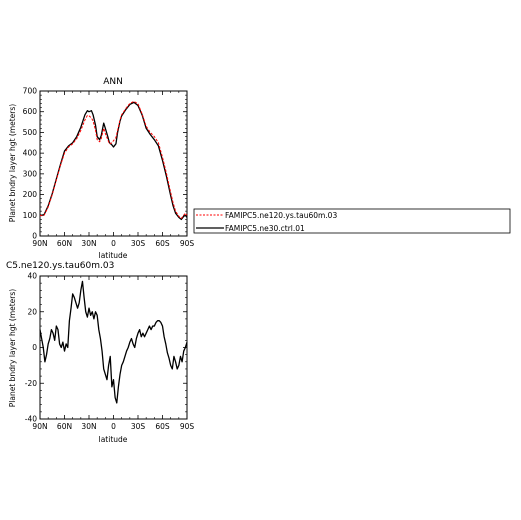  What do you see at coordinates (39, 243) in the screenshot?
I see `top-xtick-label: 90N` at bounding box center [39, 243].